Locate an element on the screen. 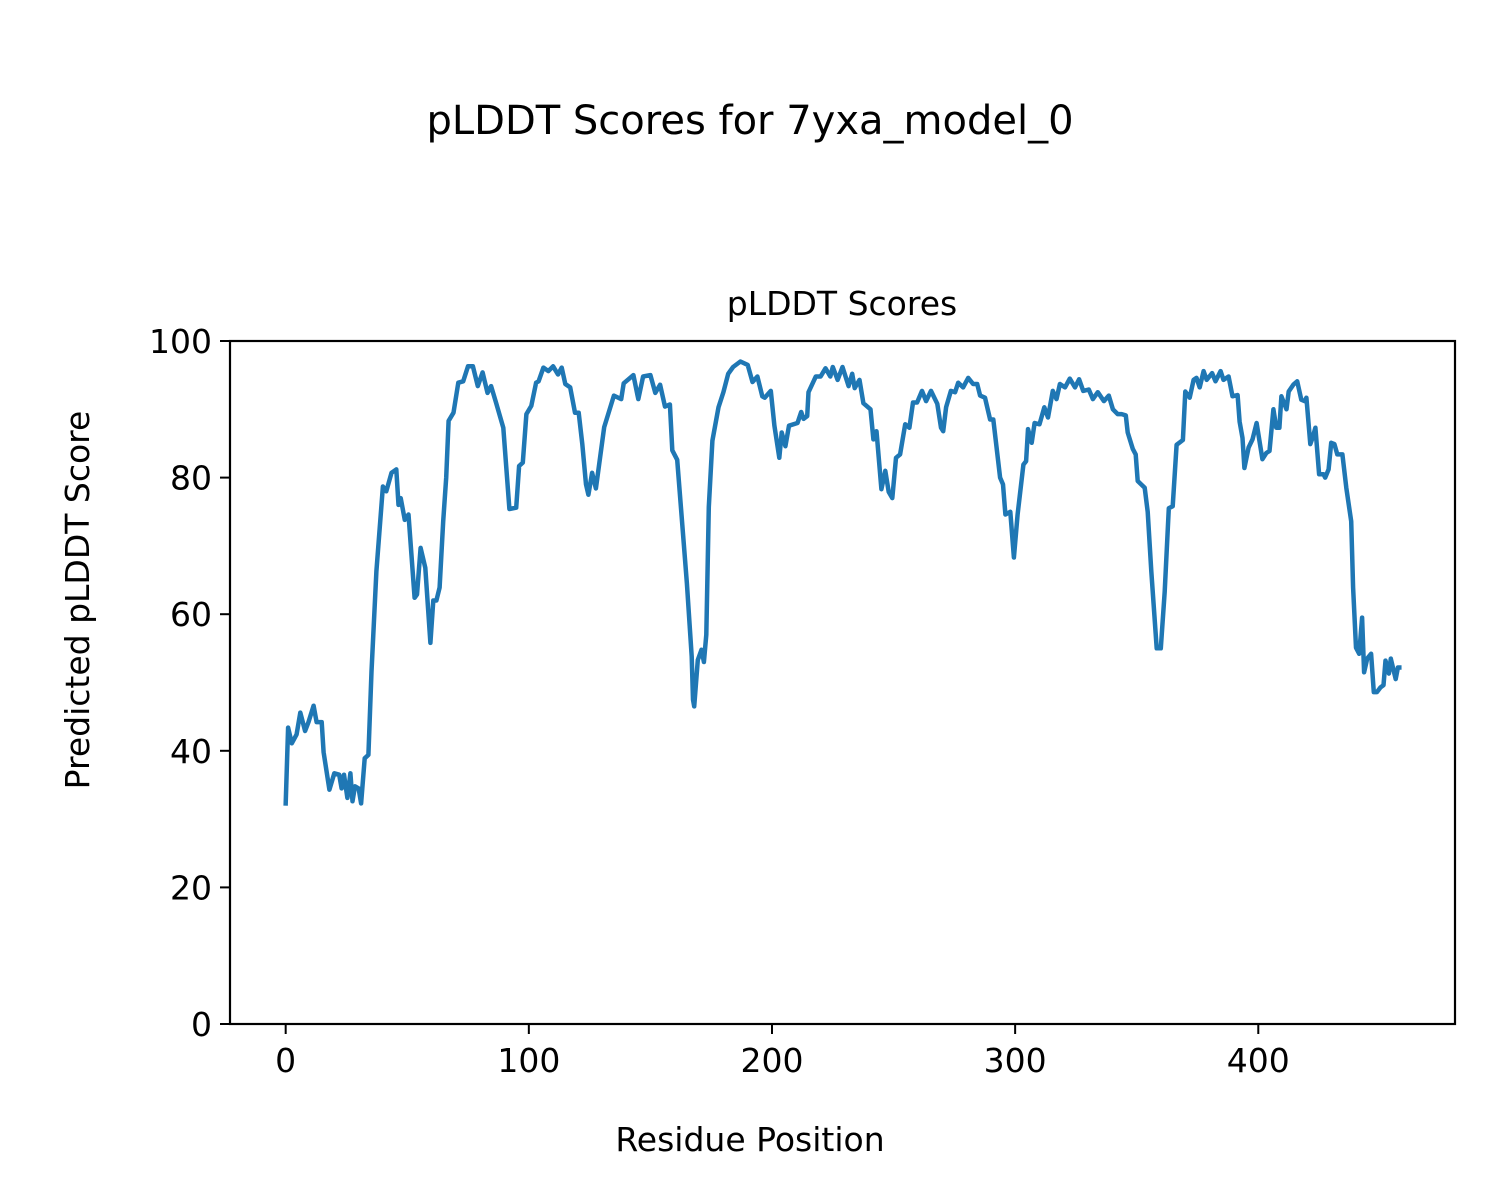  x-tick-label: 300 is located at coordinates (1015, 1060).